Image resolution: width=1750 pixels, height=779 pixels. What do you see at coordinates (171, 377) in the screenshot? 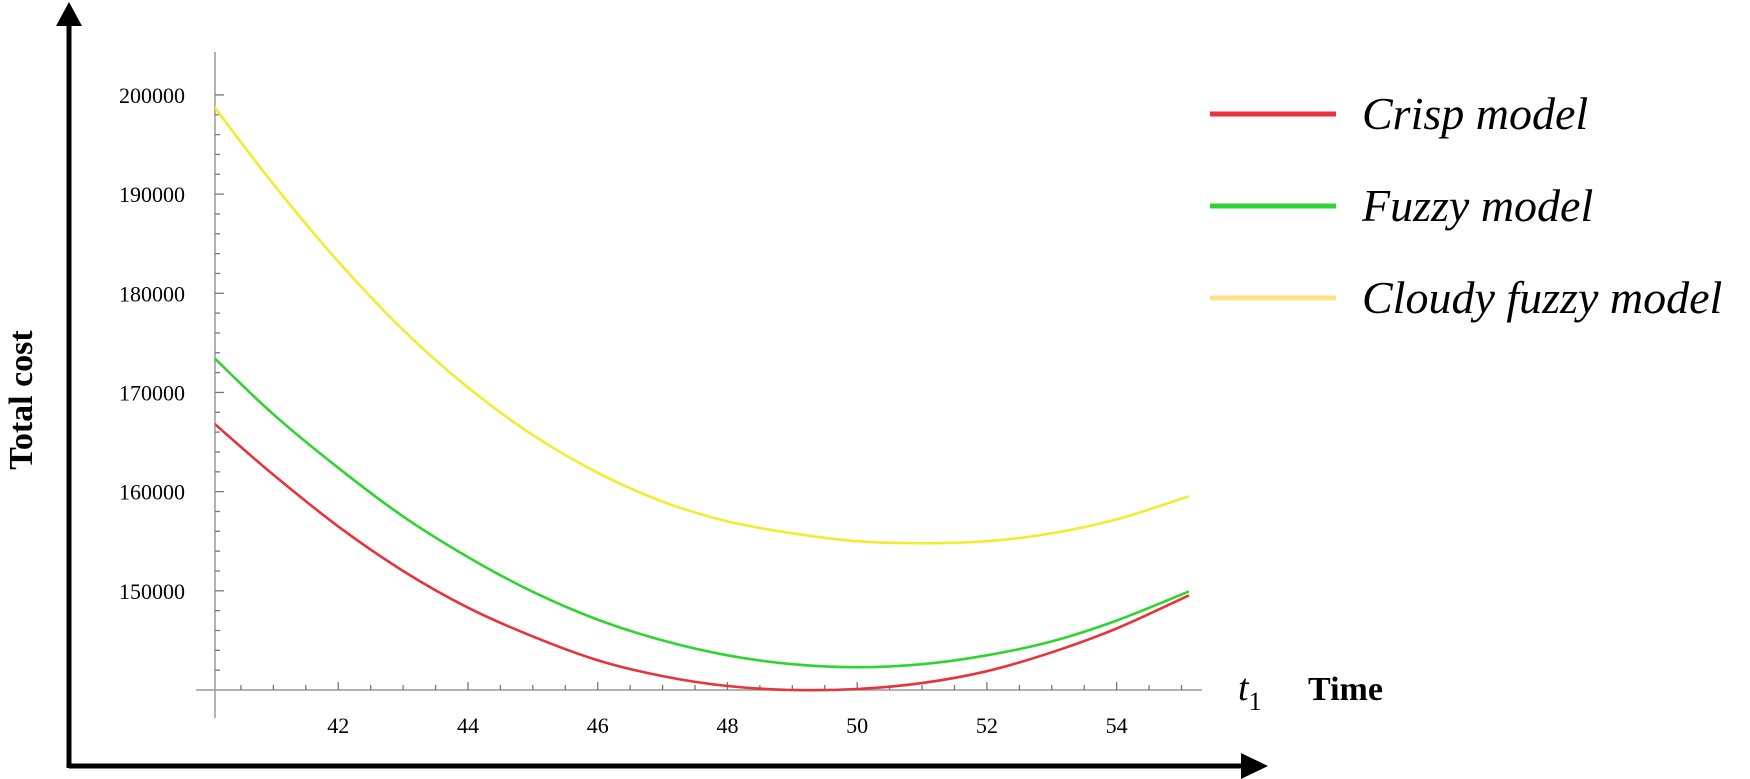
I see `y-axis-ticks: 150000 160000 170000 180000 190000 200000` at bounding box center [171, 377].